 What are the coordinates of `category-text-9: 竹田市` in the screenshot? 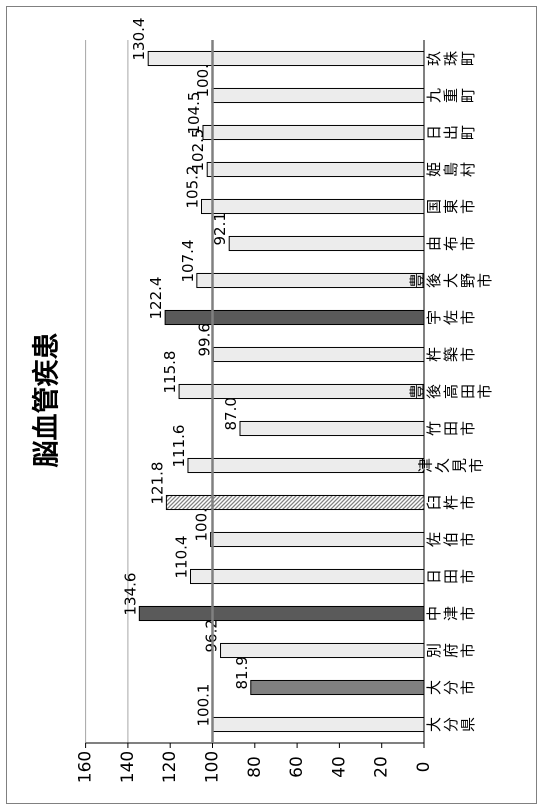 It's located at (451, 428).